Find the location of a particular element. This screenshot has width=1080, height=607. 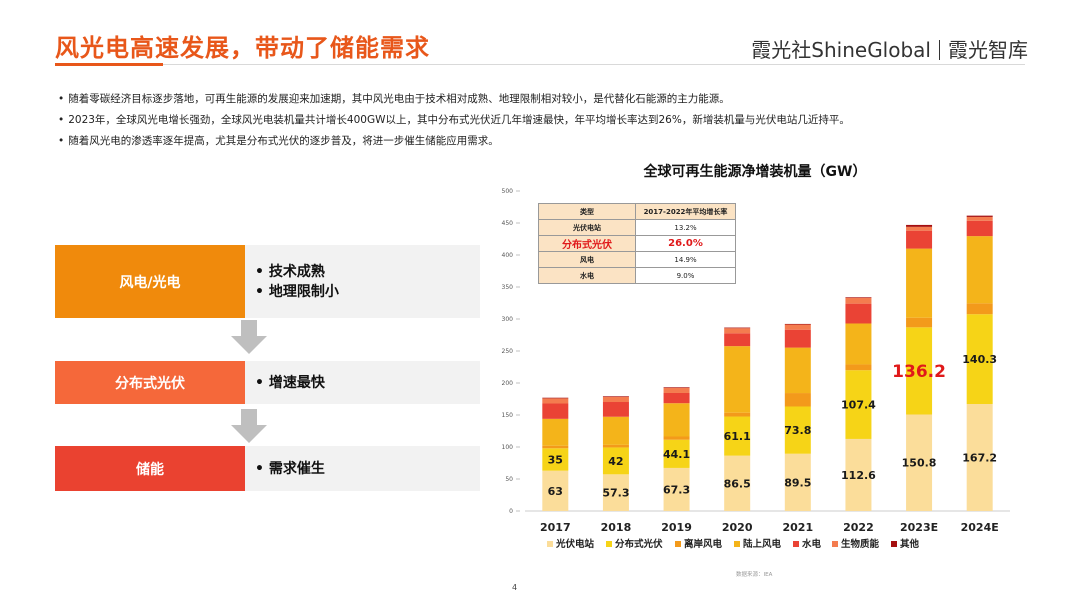

y-tick-label: 250 is located at coordinates (508, 351).